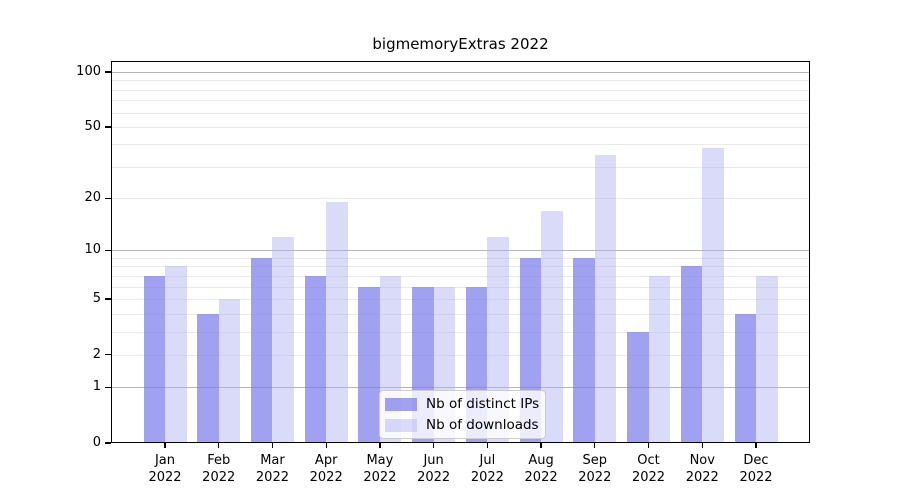 The image size is (900, 500). Describe the element at coordinates (460, 44) in the screenshot. I see `chart-title: bigmemoryExtras 2022` at that location.